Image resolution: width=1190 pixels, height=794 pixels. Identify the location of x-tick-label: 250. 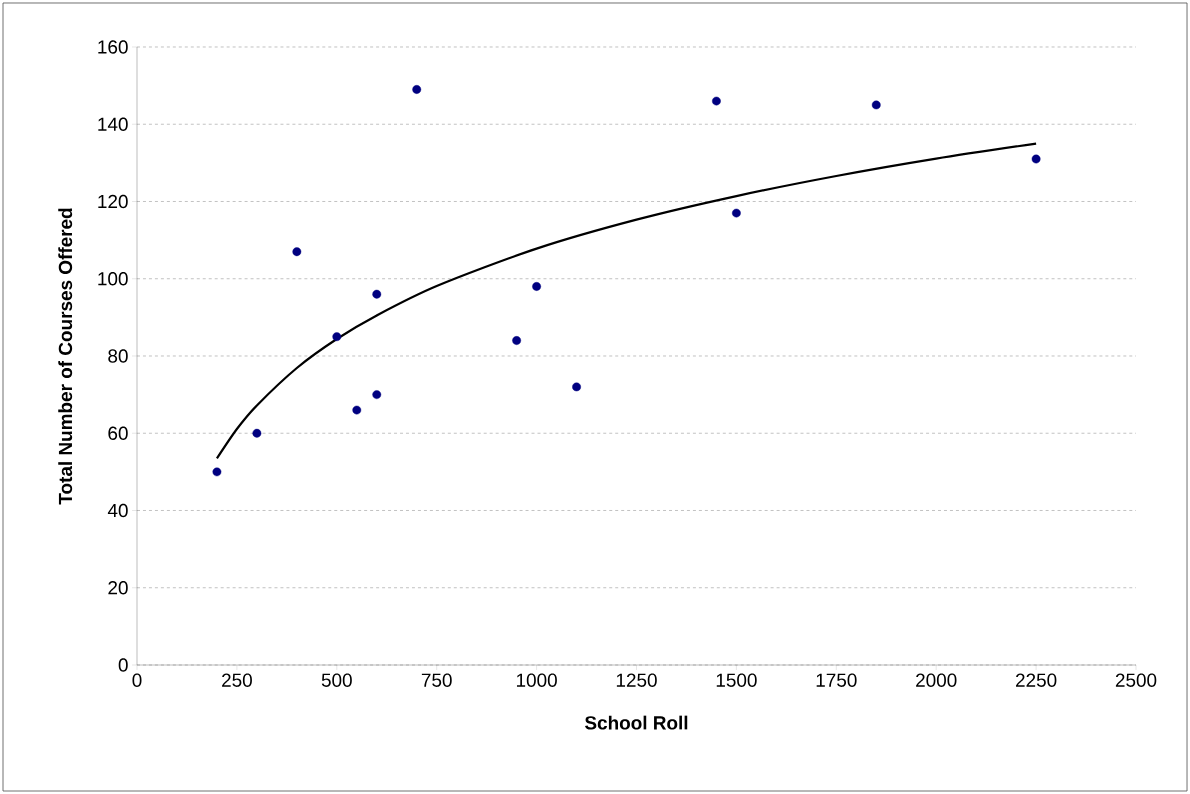
(237, 680).